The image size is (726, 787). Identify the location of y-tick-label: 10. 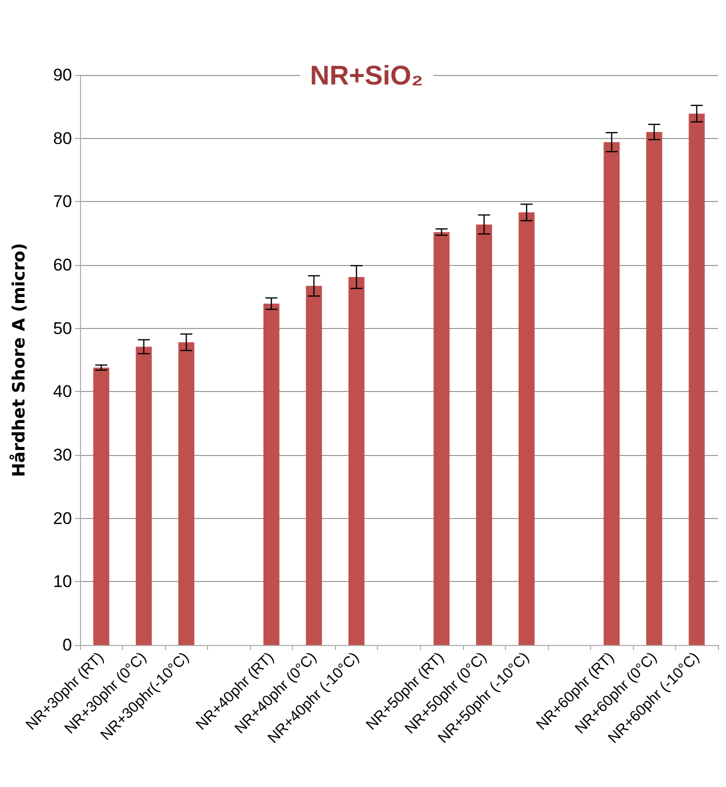
(62, 582).